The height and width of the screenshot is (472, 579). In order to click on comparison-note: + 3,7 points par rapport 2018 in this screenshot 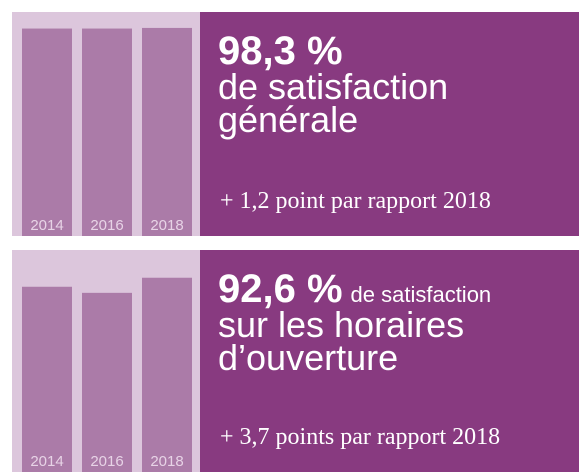, I will do `click(360, 437)`.